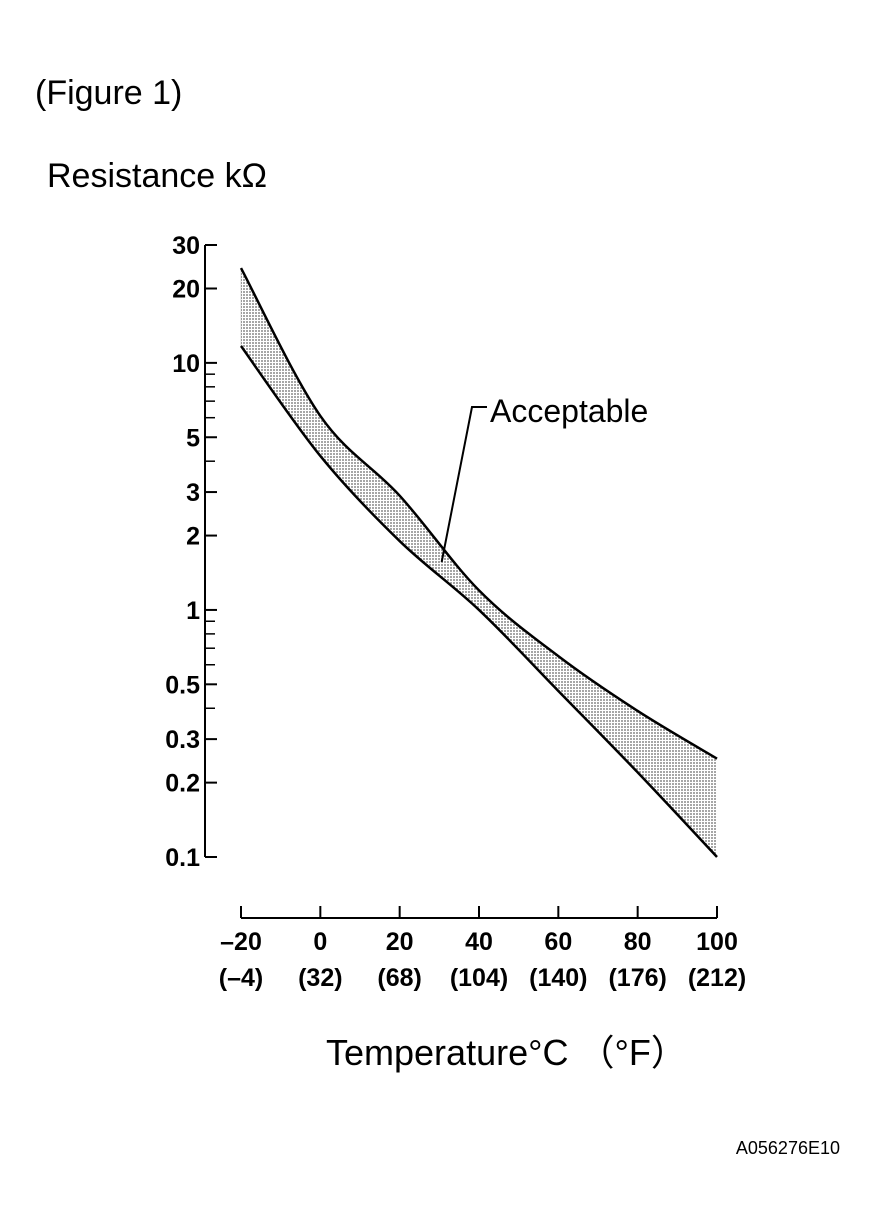 The width and height of the screenshot is (877, 1230). What do you see at coordinates (193, 438) in the screenshot?
I see `y-tick-label: 5` at bounding box center [193, 438].